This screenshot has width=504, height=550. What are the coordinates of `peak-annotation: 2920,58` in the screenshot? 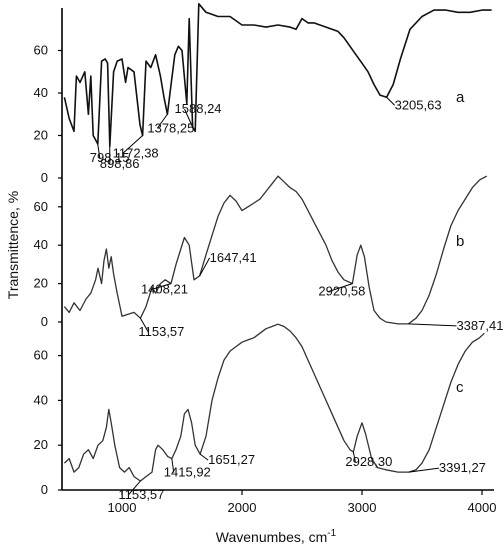 It's located at (341, 291).